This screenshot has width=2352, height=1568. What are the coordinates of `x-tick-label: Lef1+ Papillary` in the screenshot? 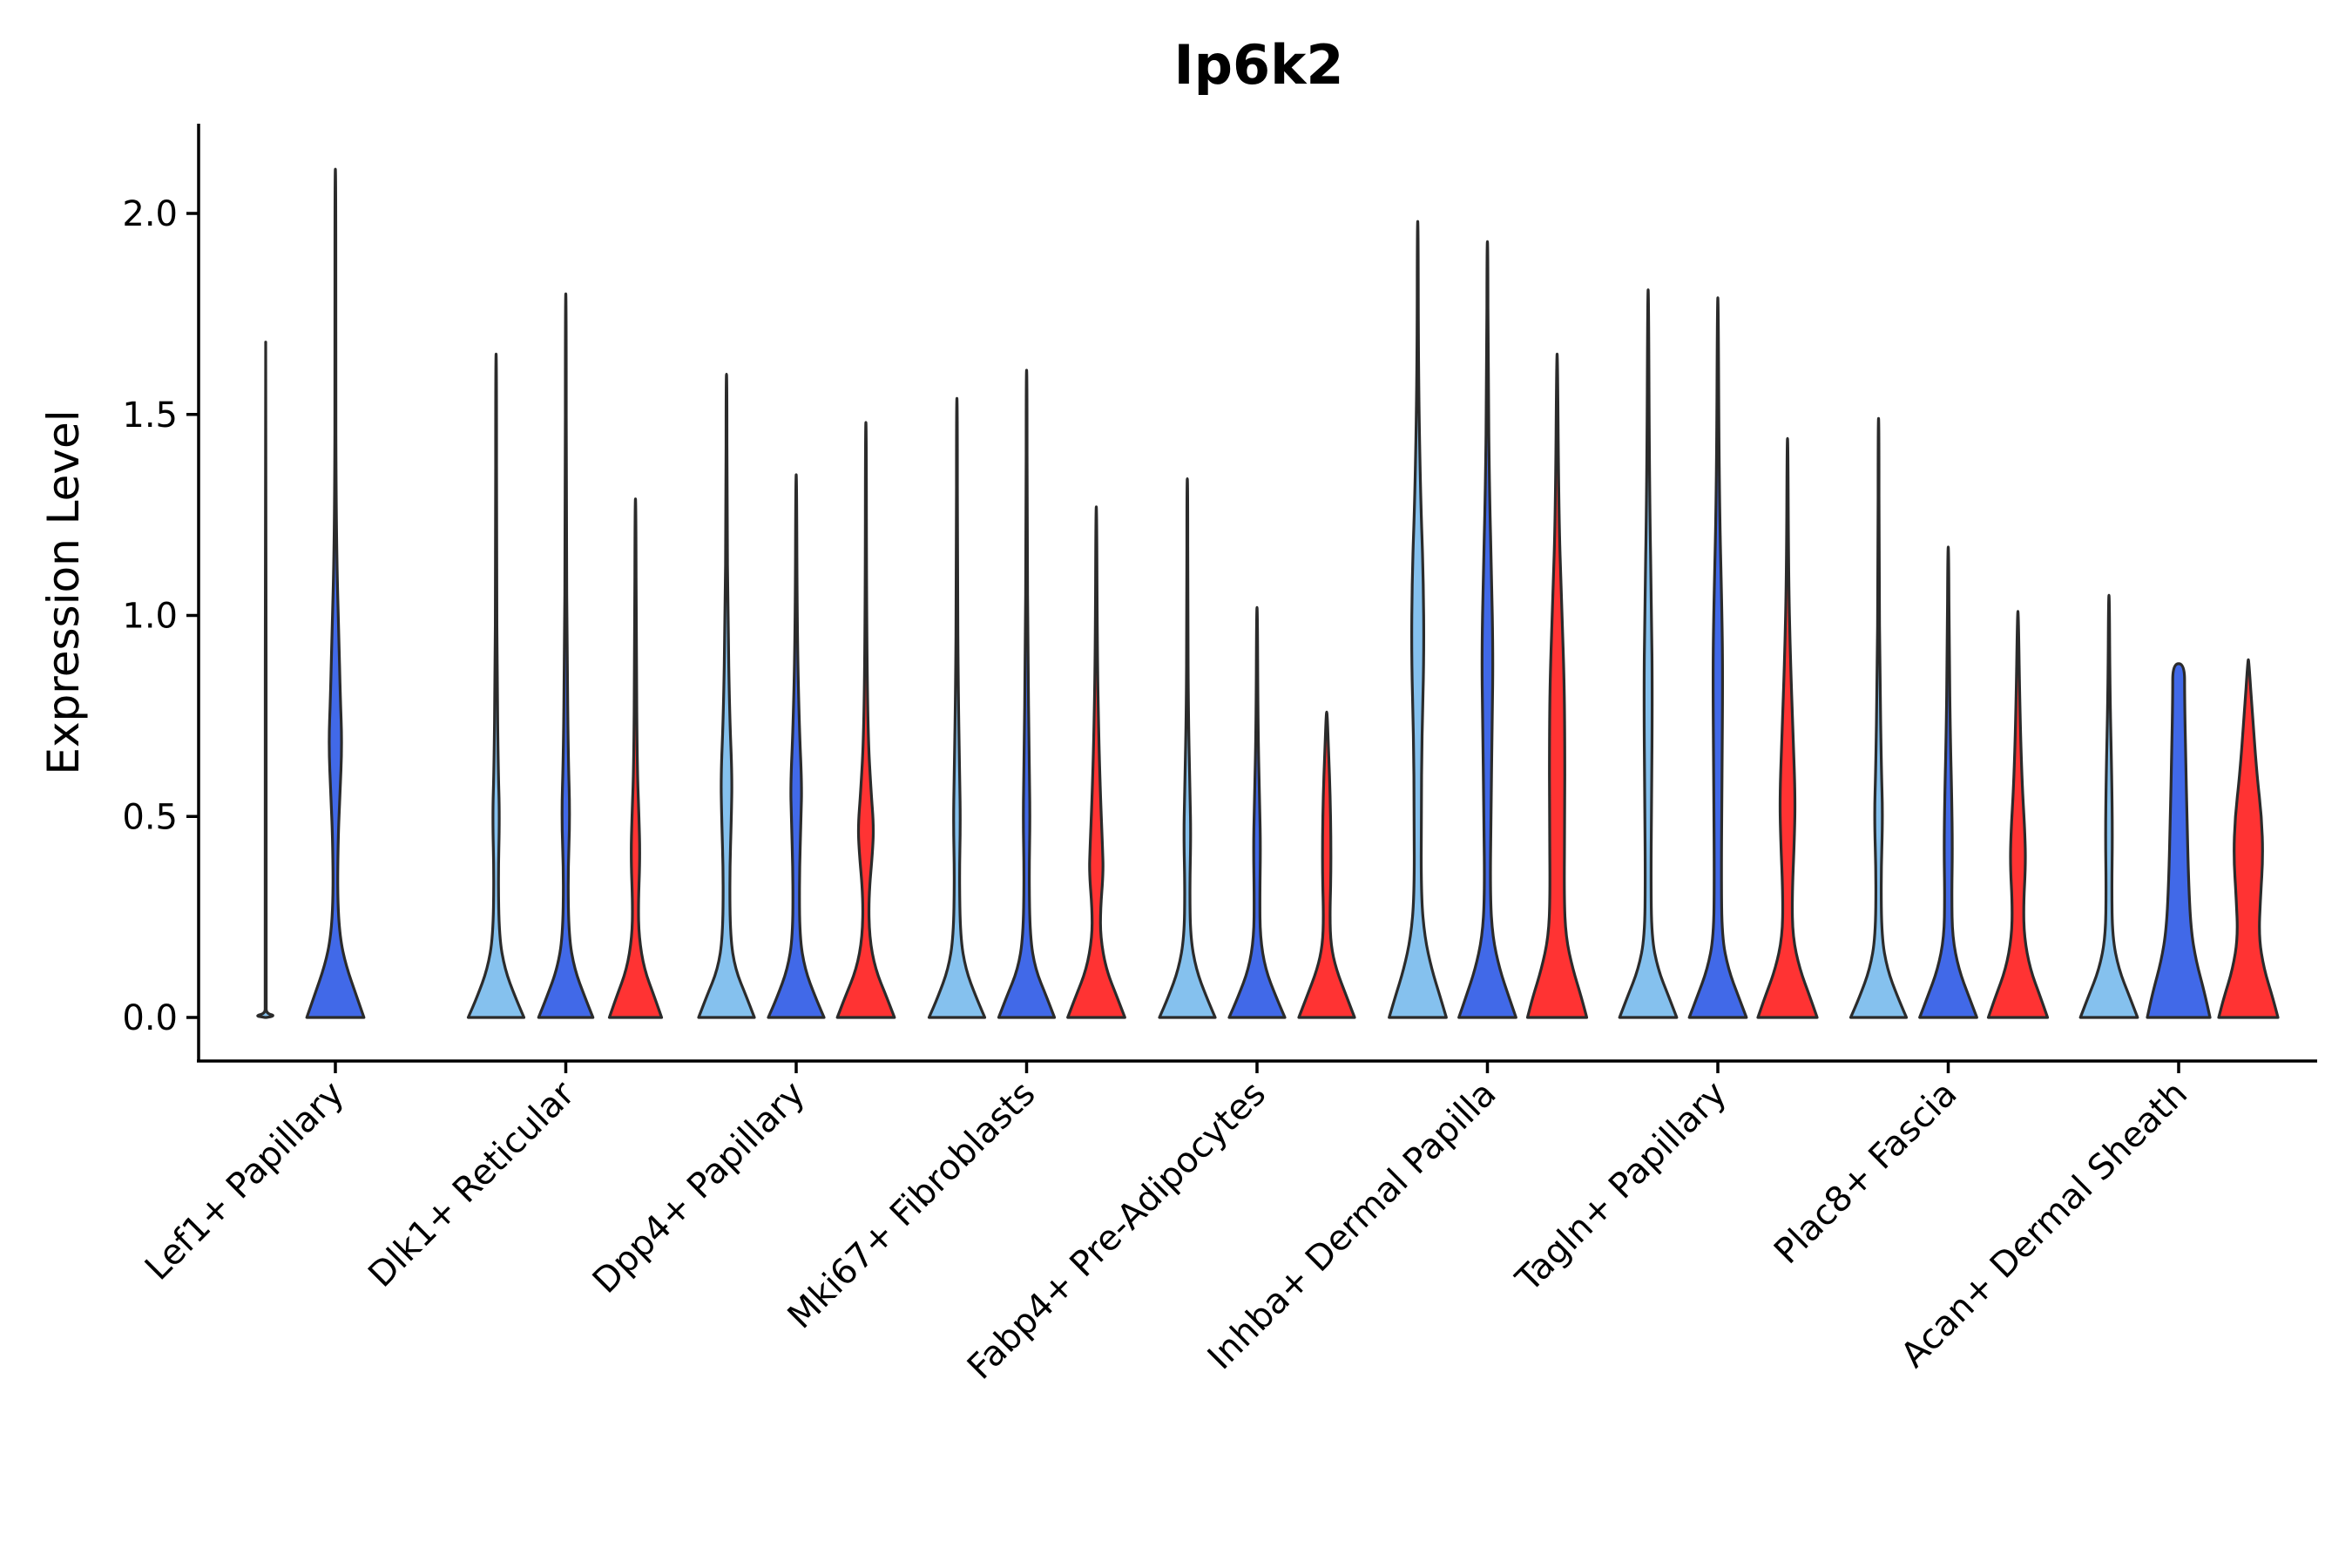 It's located at (245, 1181).